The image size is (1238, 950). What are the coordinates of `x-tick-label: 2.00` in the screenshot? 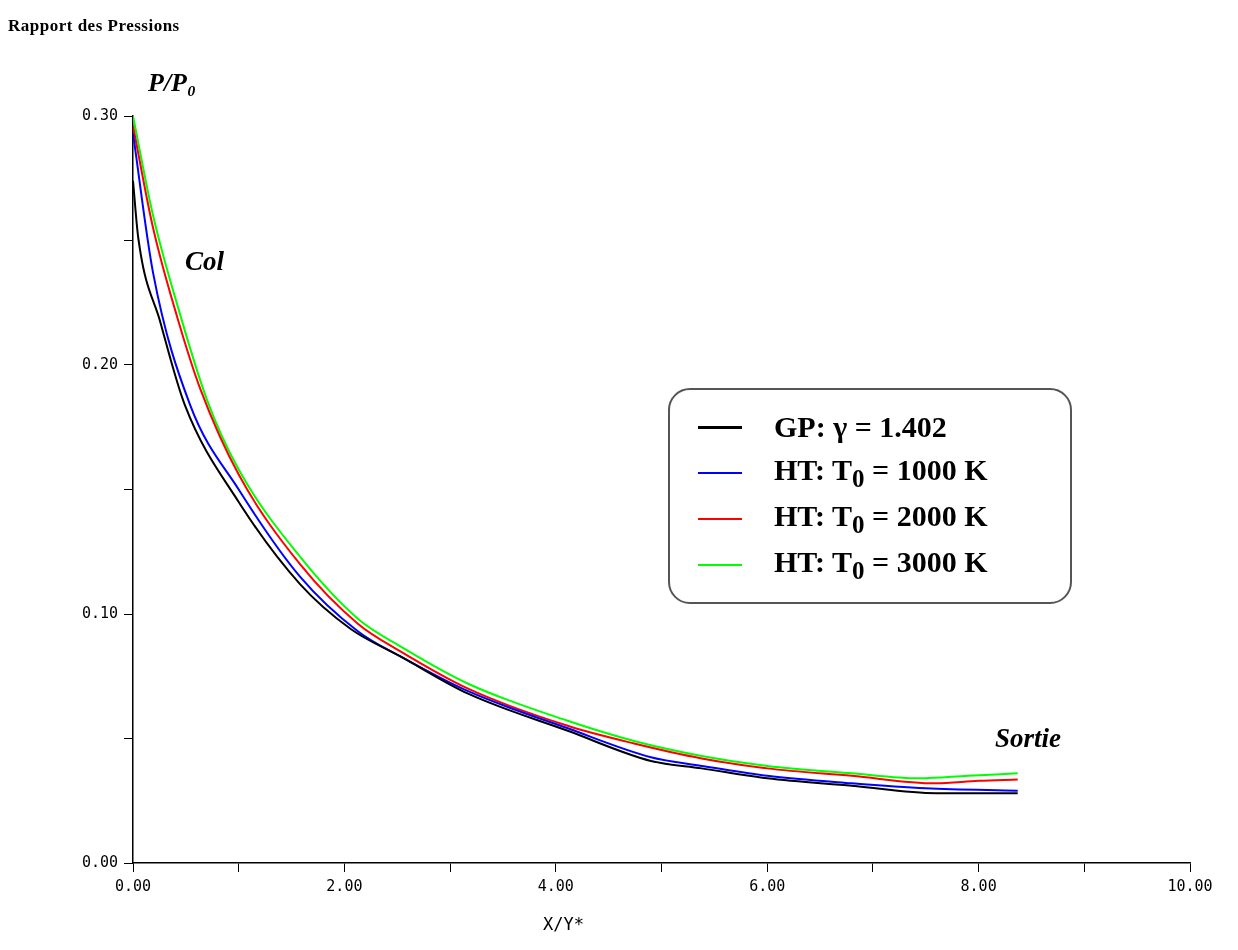 It's located at (344, 885).